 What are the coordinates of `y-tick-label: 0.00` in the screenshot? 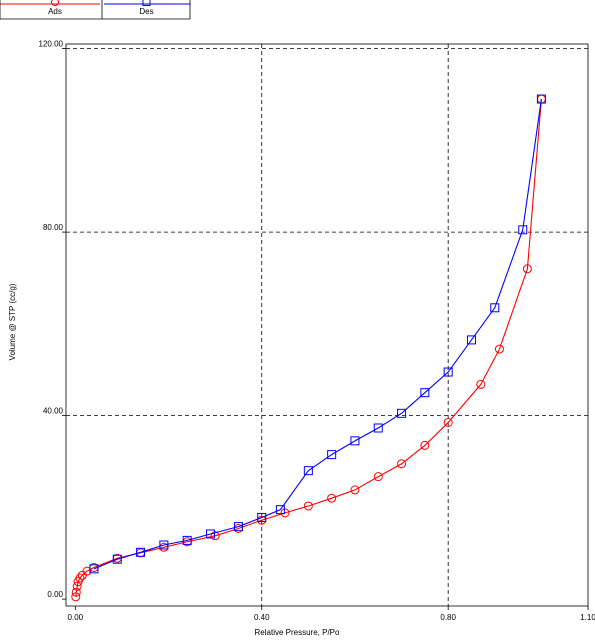 It's located at (55, 594).